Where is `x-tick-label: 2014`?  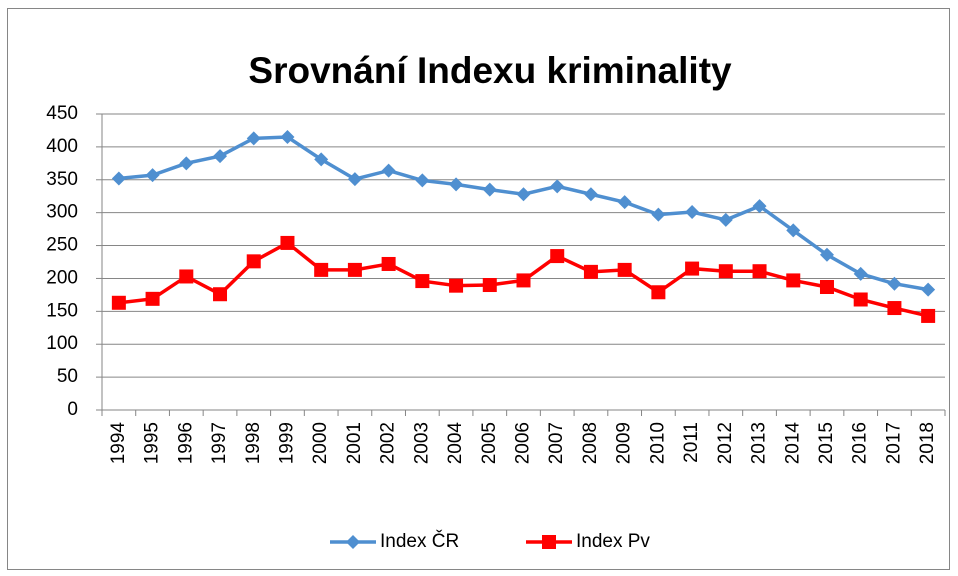 x-tick-label: 2014 is located at coordinates (792, 443).